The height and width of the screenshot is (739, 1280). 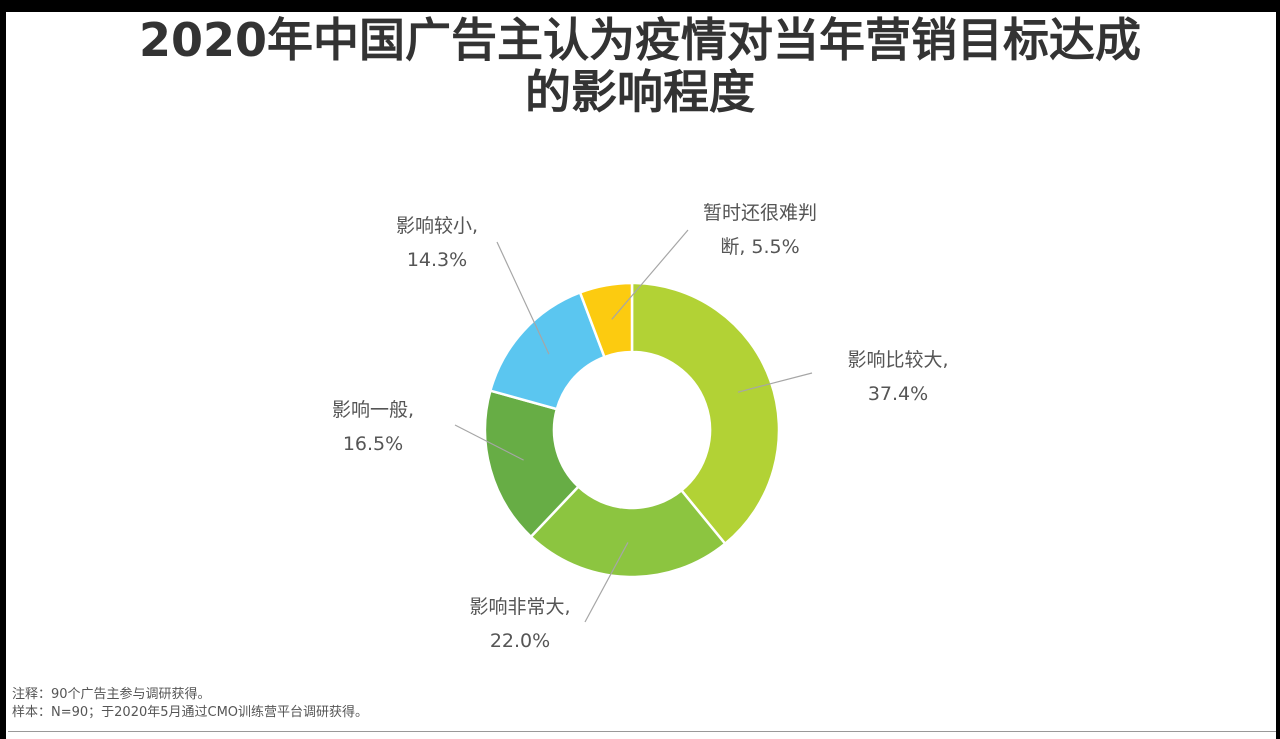 What do you see at coordinates (190, 712) in the screenshot?
I see `sample-note: 样本：N=90；于2020年5月通过CMO训练营平台调研获得。` at bounding box center [190, 712].